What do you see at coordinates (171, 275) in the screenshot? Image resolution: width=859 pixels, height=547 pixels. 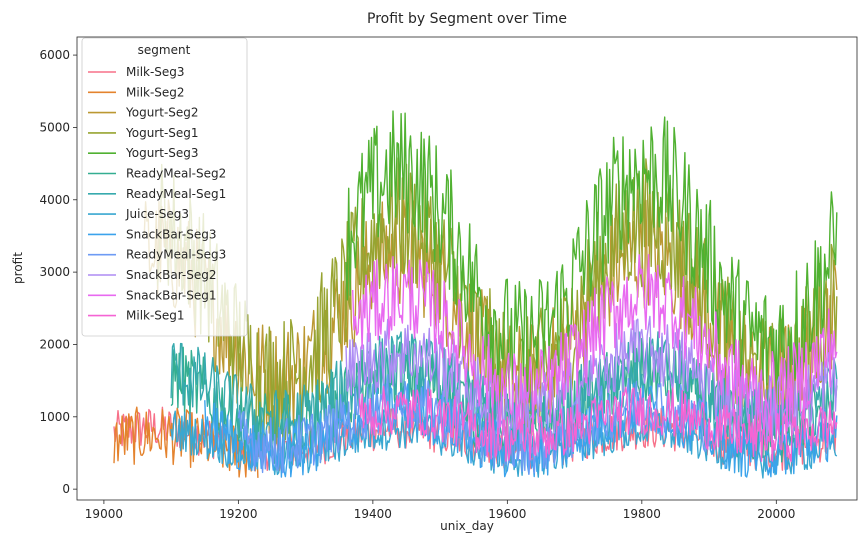 I see `legend-entry: SnackBar-Seg2` at bounding box center [171, 275].